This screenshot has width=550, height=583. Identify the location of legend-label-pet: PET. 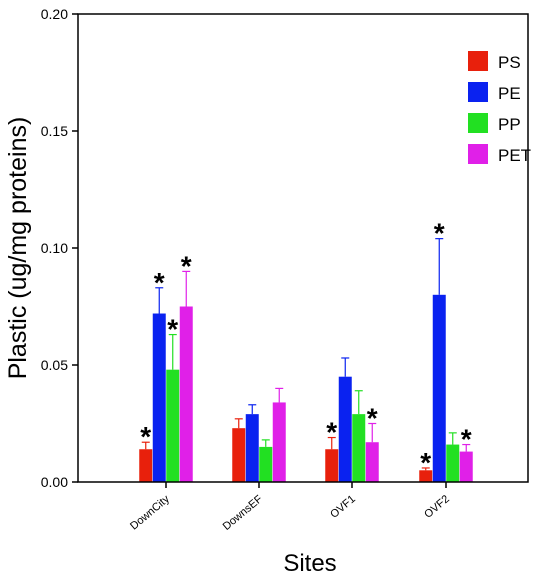
(514, 155).